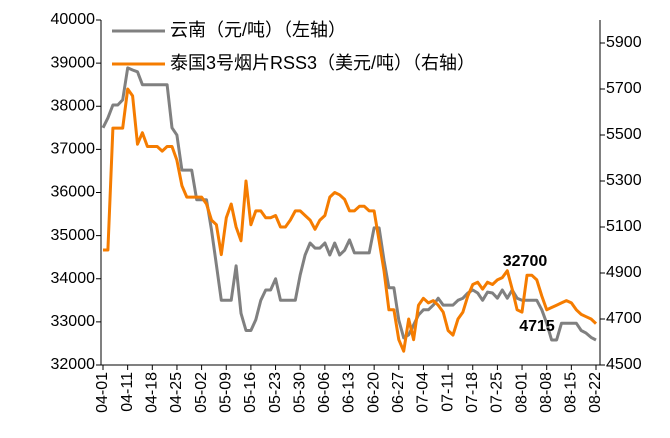 Image resolution: width=670 pixels, height=438 pixels. What do you see at coordinates (624, 180) in the screenshot?
I see `y2-tick-label: 5300` at bounding box center [624, 180].